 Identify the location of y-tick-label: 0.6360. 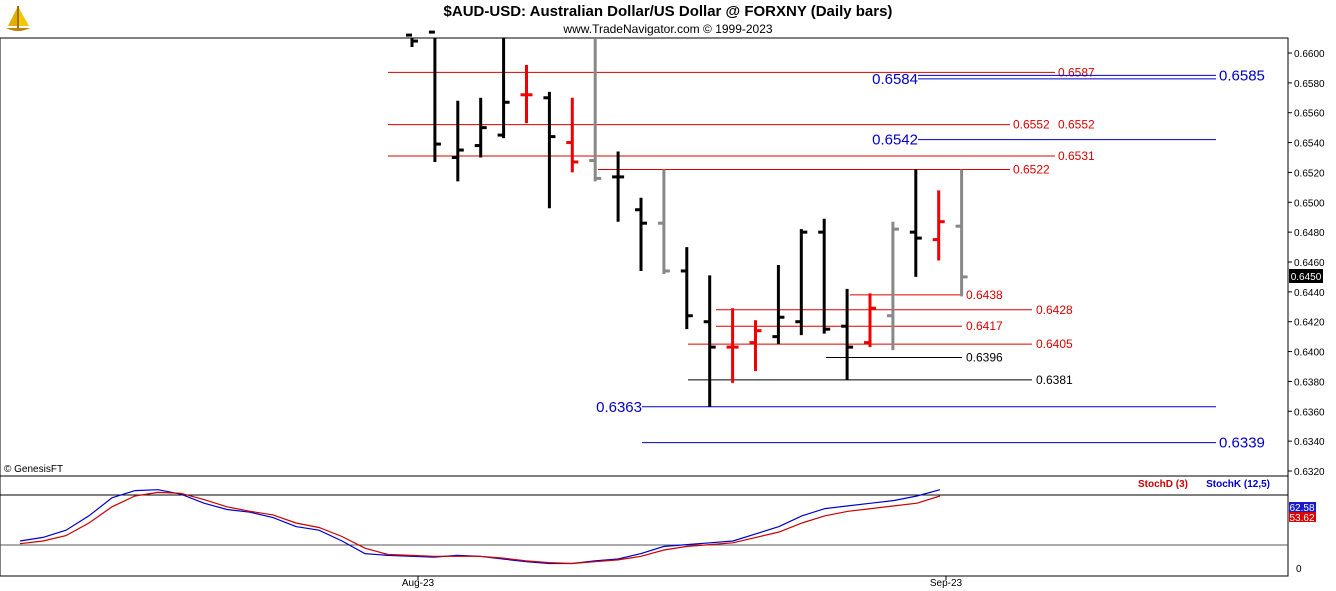
(1309, 412).